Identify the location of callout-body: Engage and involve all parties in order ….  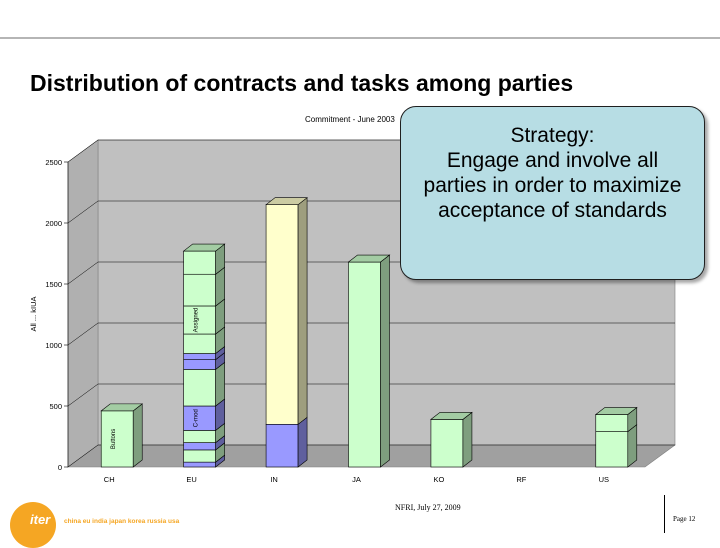
(552, 185).